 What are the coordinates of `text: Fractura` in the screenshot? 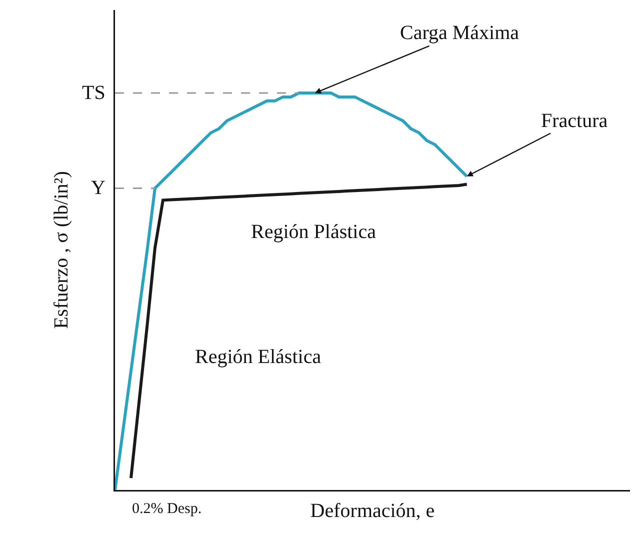 It's located at (574, 121).